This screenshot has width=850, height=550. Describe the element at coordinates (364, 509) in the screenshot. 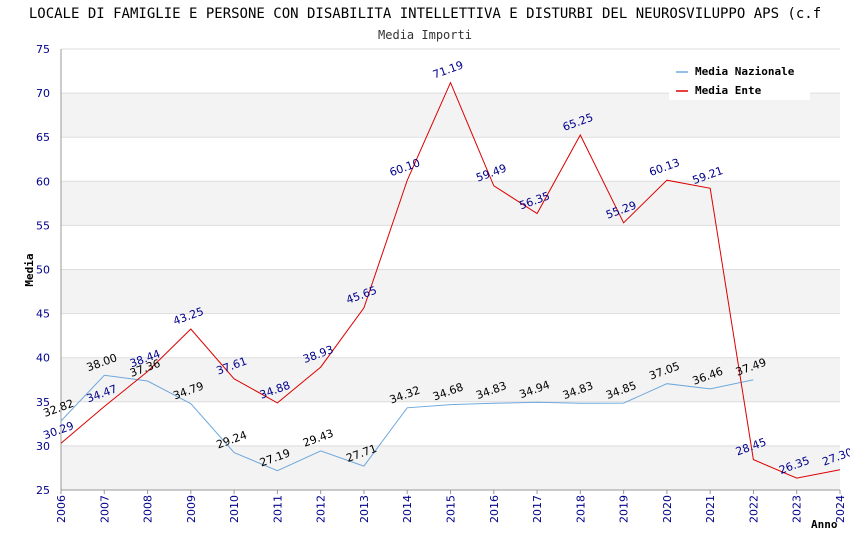

I see `x-tick-label: 2013` at that location.